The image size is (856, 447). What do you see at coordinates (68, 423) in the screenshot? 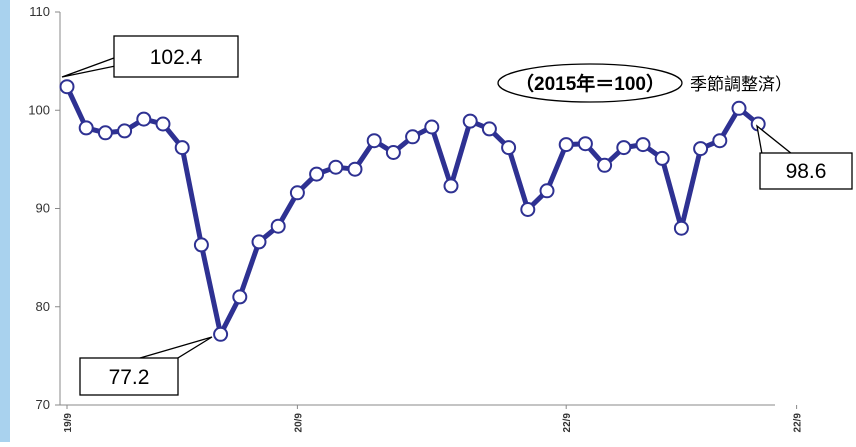
I see `x-tick-label: 19/9` at bounding box center [68, 423].